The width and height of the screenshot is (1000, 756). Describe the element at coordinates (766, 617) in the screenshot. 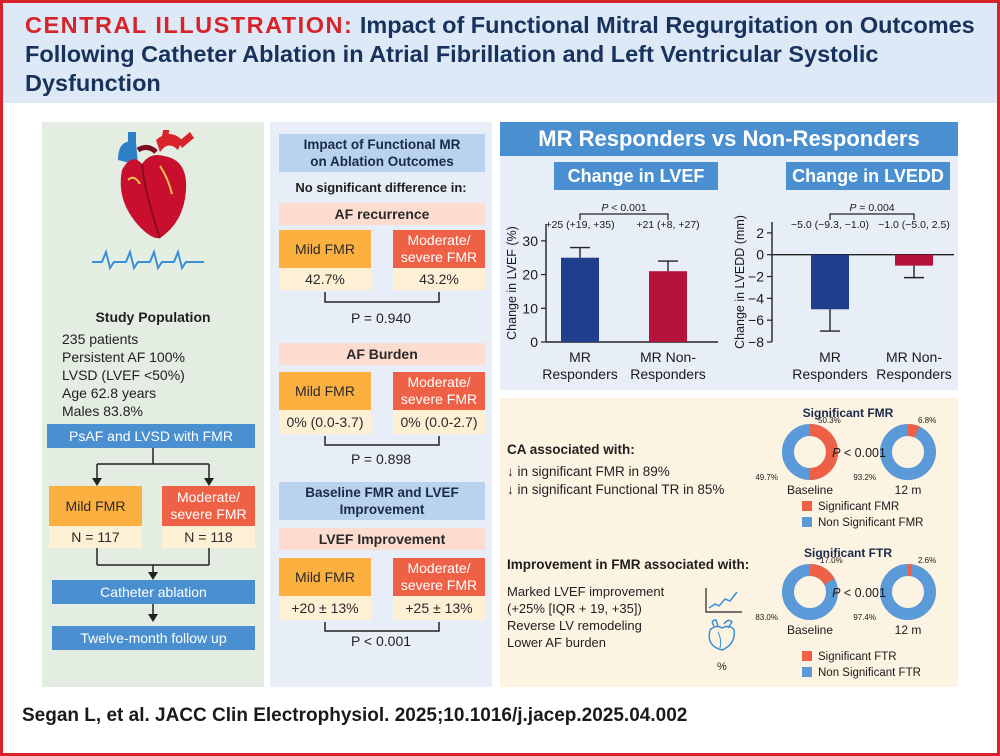

I see `donut-non-significant-label: 83.0%` at that location.